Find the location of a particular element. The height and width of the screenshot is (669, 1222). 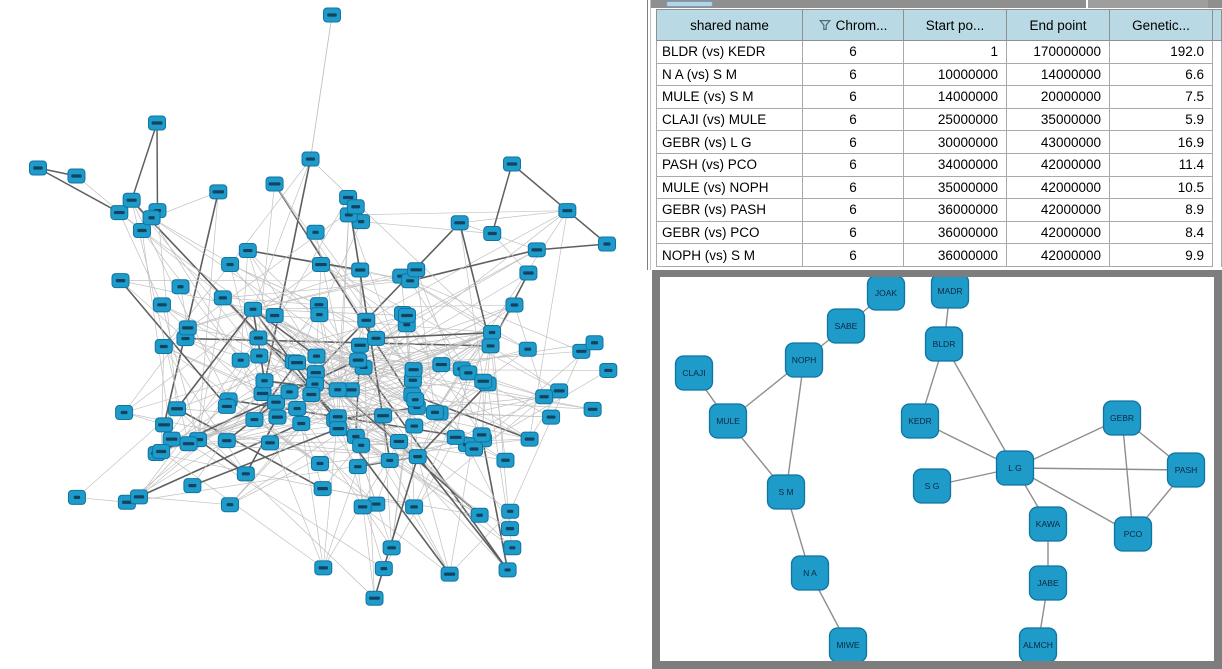

table-row: GEBR (vs) L G 6 30000000 43000000 16.9 is located at coordinates (939, 142).